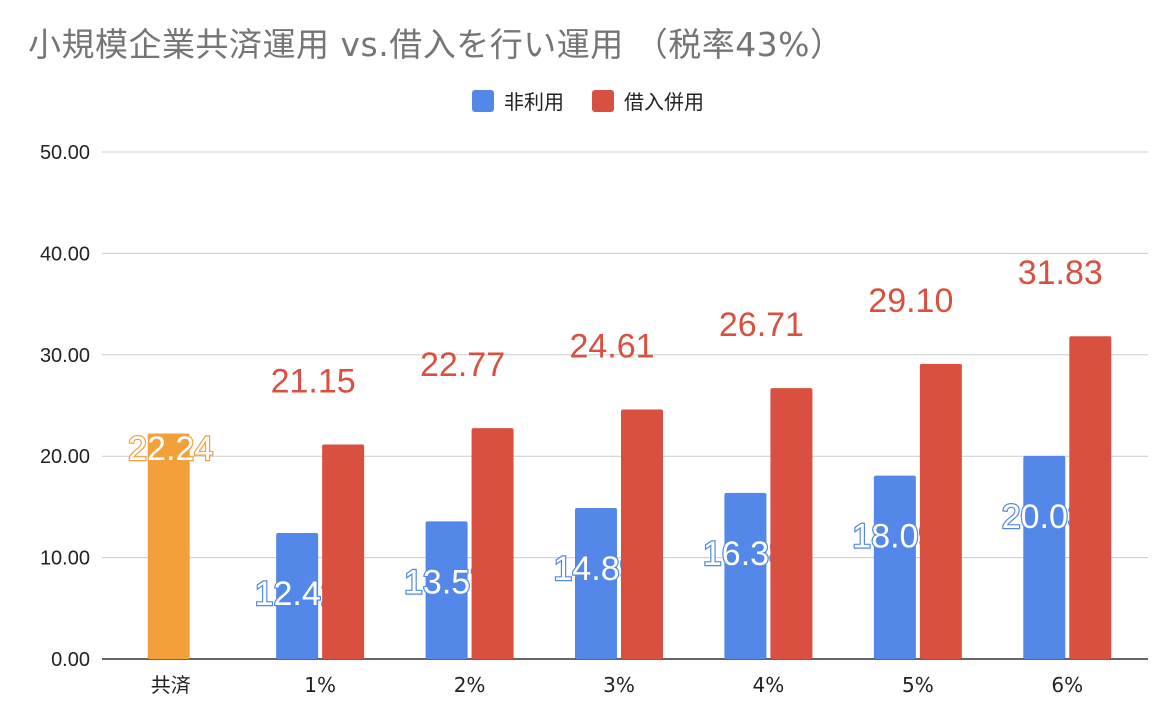  What do you see at coordinates (470, 685) in the screenshot?
I see `category-label-2: 2%` at bounding box center [470, 685].